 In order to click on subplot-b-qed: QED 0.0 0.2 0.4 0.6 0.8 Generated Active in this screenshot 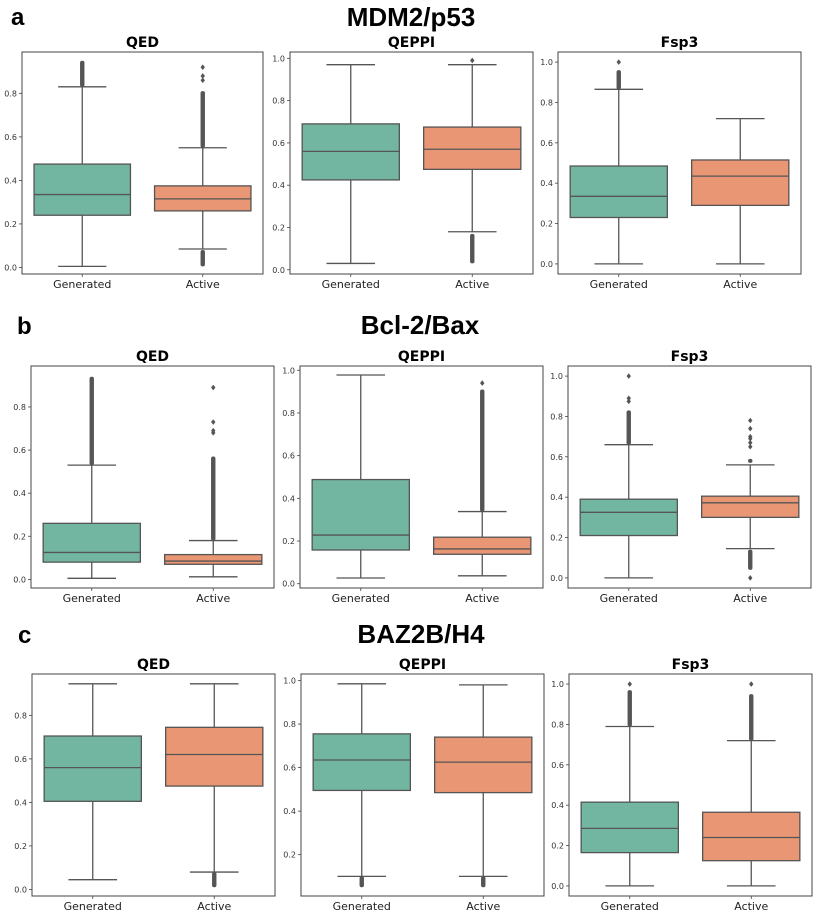, I will do `click(144, 477)`.